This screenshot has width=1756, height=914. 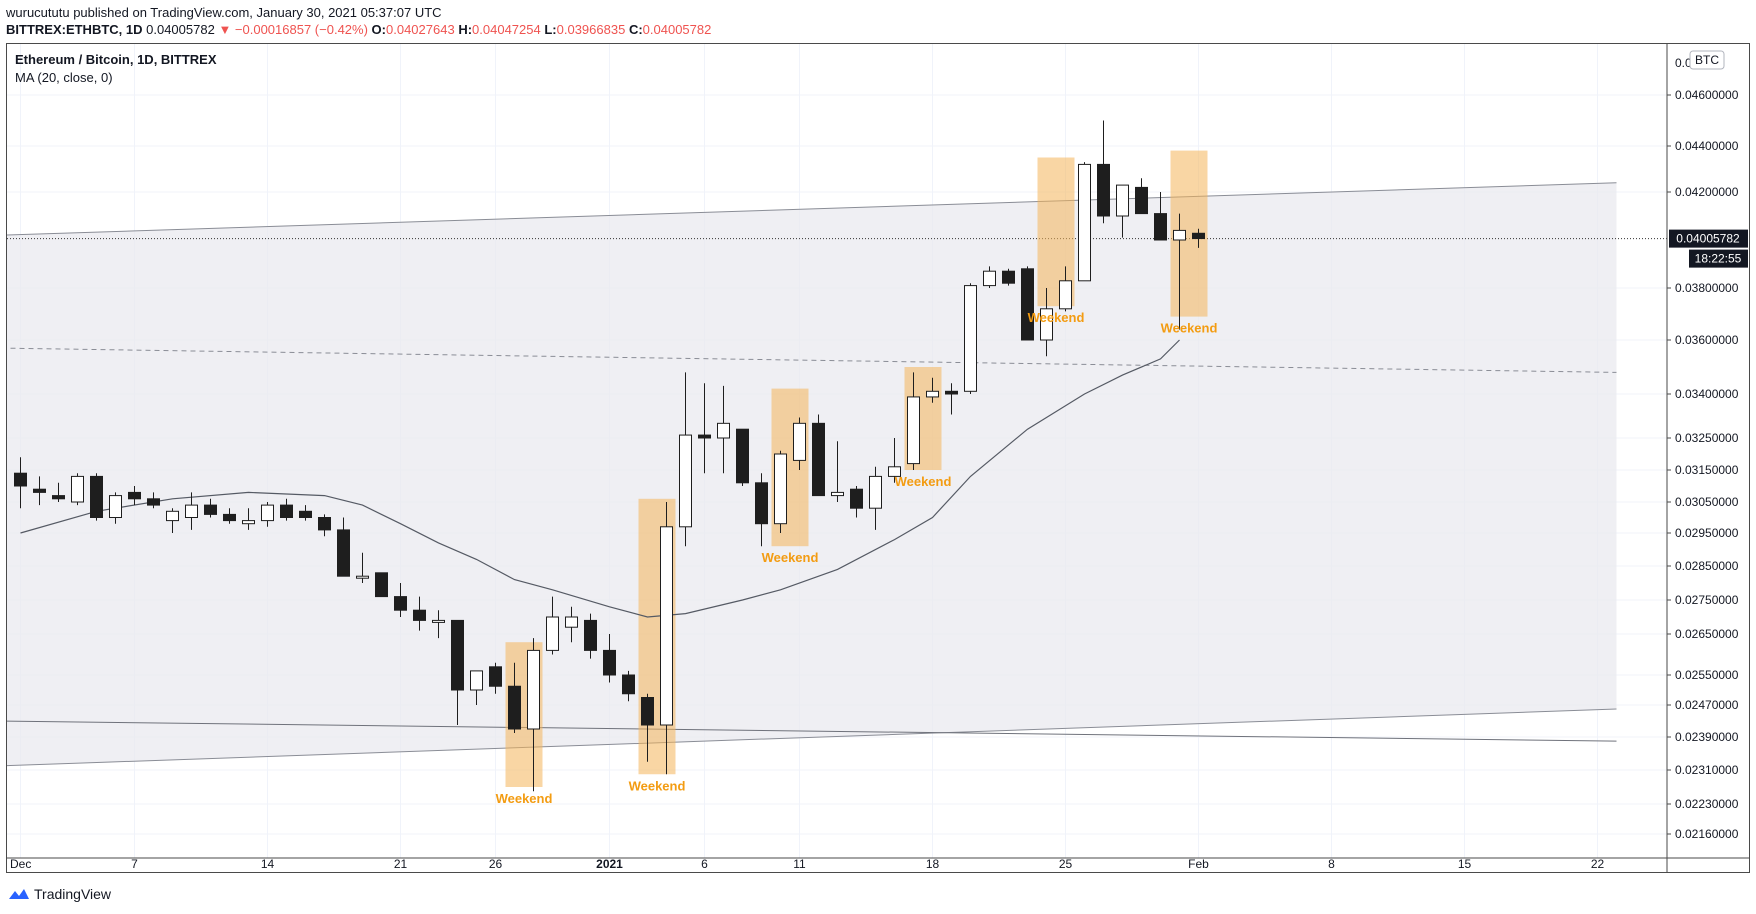 I want to click on y-tick-label: 0.02390000, so click(x=1707, y=737).